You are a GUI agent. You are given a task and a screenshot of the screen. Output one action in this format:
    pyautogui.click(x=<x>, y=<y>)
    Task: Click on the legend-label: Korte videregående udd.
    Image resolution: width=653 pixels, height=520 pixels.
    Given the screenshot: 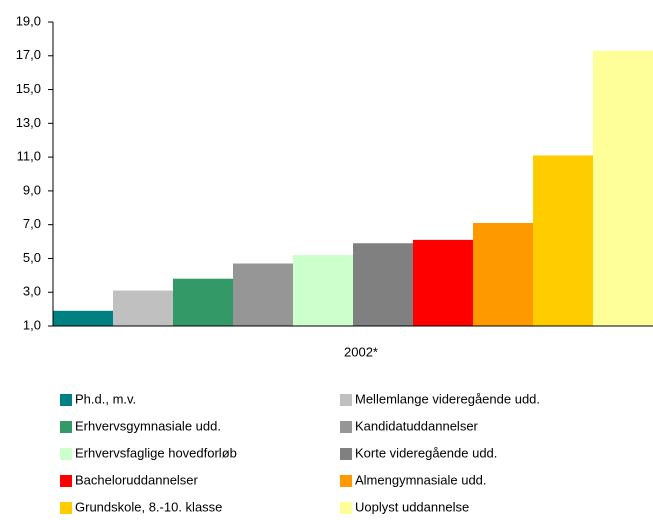 What is the action you would take?
    pyautogui.click(x=426, y=452)
    